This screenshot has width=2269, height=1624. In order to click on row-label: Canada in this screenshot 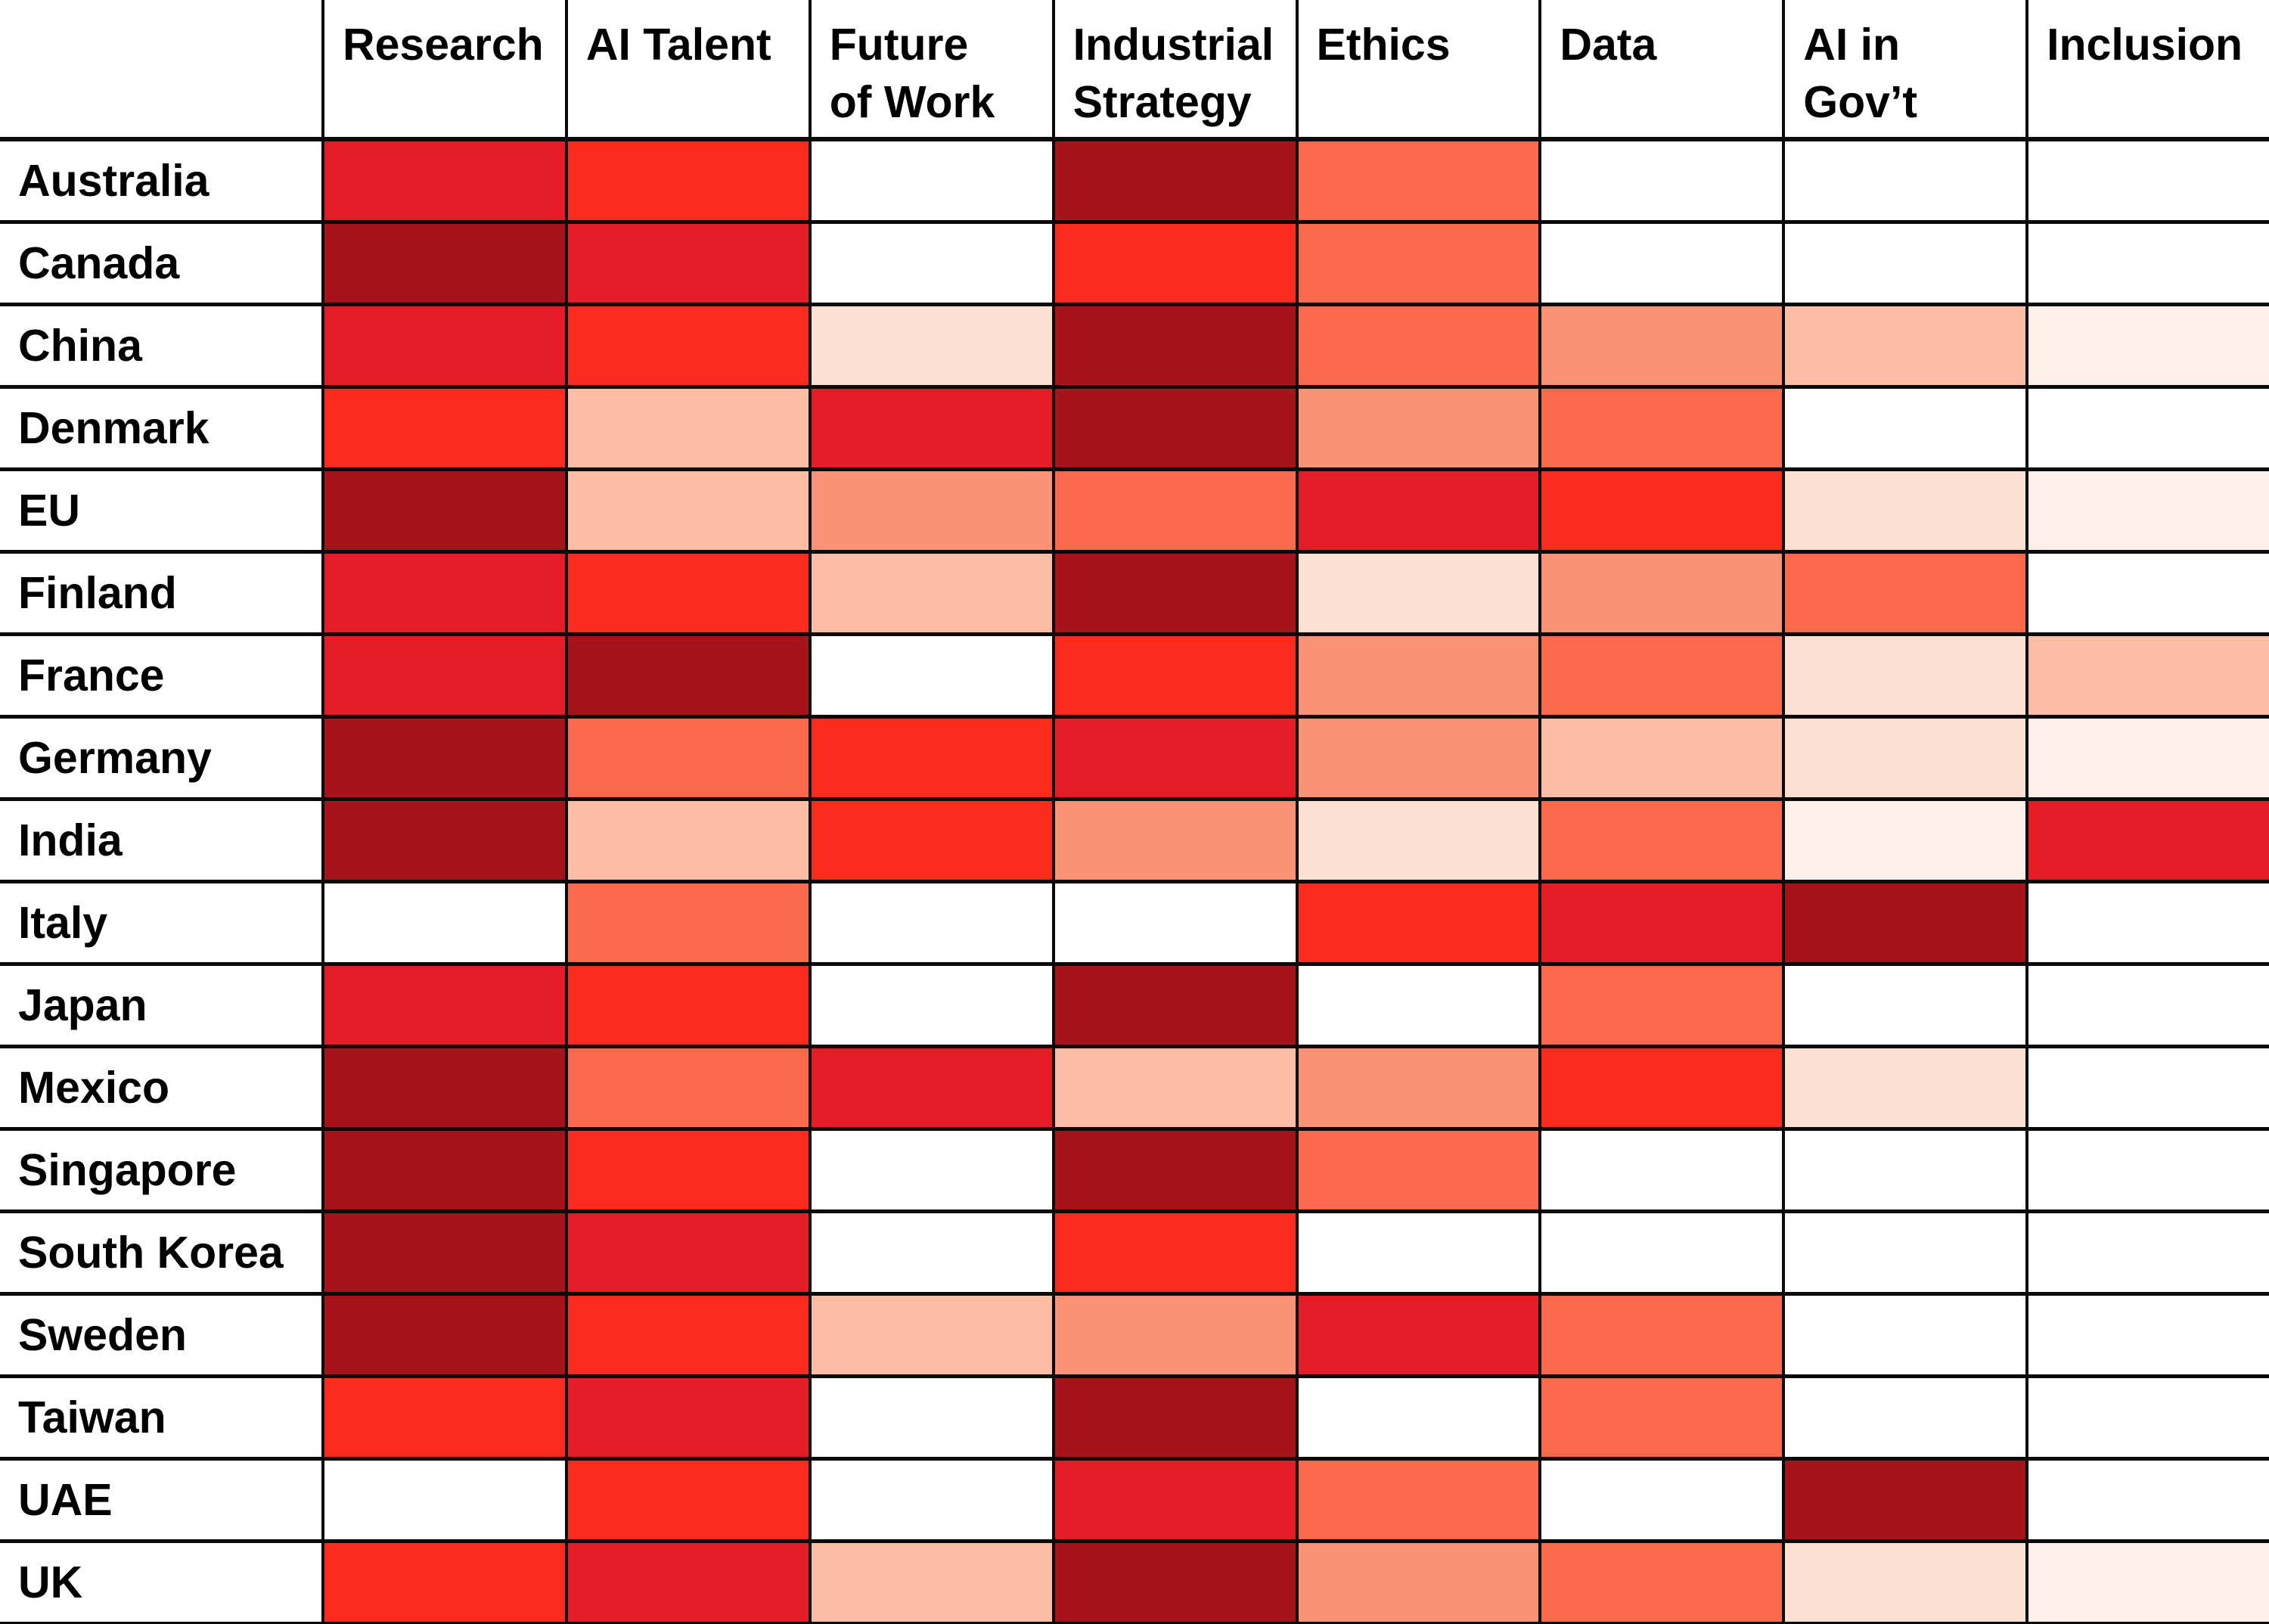, I will do `click(160, 265)`.